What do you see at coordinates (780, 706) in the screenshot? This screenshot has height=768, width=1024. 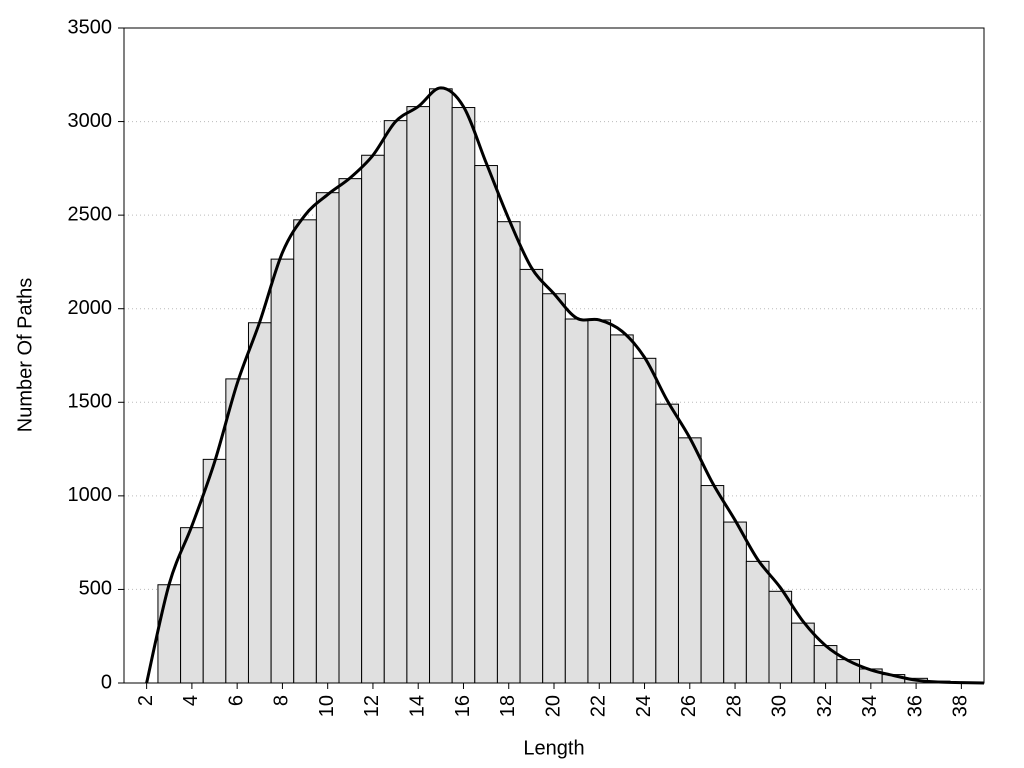 I see `x-tick-label: 30` at bounding box center [780, 706].